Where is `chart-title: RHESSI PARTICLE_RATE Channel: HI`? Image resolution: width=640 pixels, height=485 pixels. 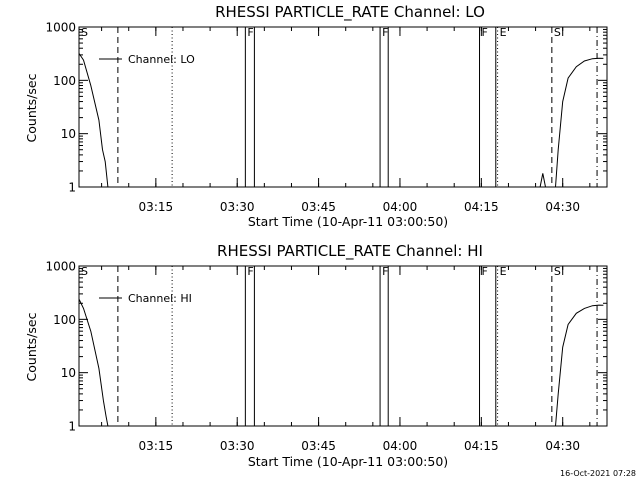
chart-title: RHESSI PARTICLE_RATE Channel: HI is located at coordinates (350, 251).